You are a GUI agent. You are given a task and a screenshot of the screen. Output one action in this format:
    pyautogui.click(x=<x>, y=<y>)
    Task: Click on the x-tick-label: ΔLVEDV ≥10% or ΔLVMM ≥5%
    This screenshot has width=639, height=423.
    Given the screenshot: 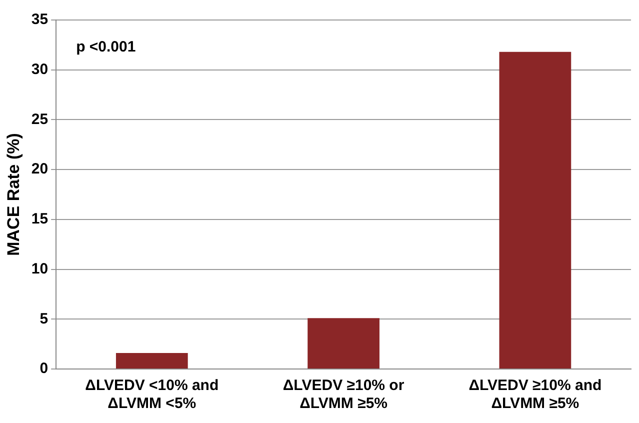 What is the action you would take?
    pyautogui.click(x=343, y=394)
    